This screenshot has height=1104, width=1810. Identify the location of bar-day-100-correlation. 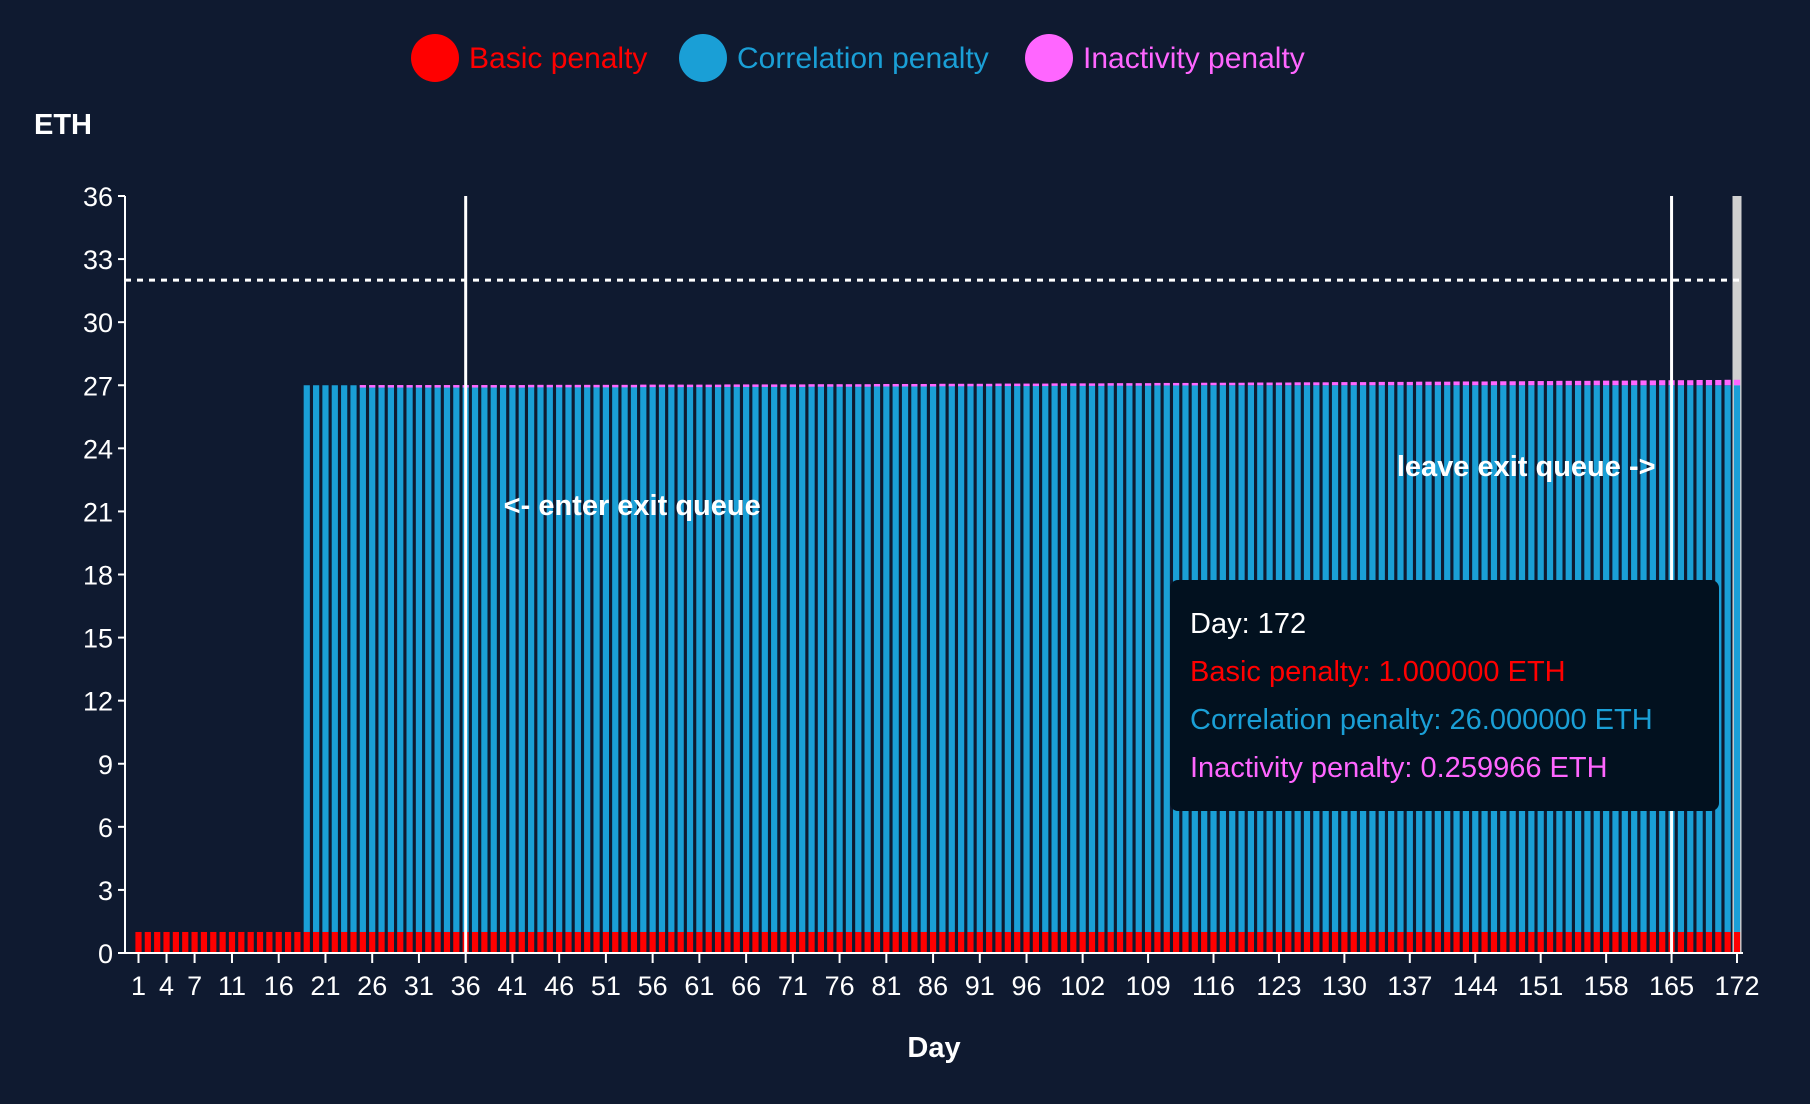
(1064, 658).